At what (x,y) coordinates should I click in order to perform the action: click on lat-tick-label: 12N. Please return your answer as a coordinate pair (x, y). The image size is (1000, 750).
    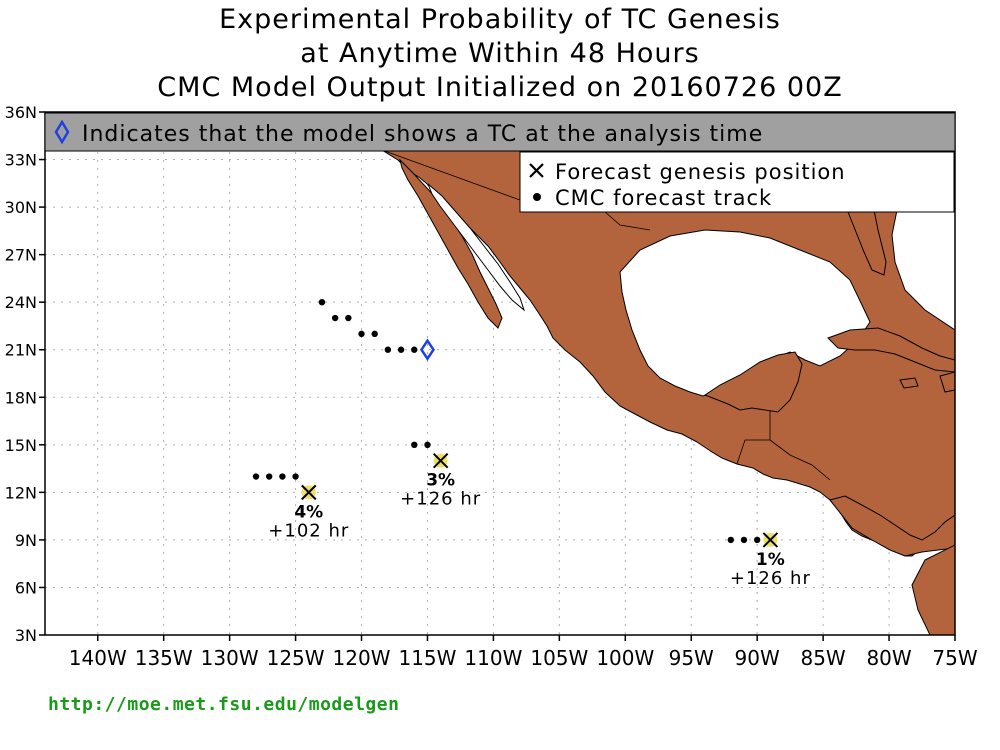
    Looking at the image, I should click on (21, 492).